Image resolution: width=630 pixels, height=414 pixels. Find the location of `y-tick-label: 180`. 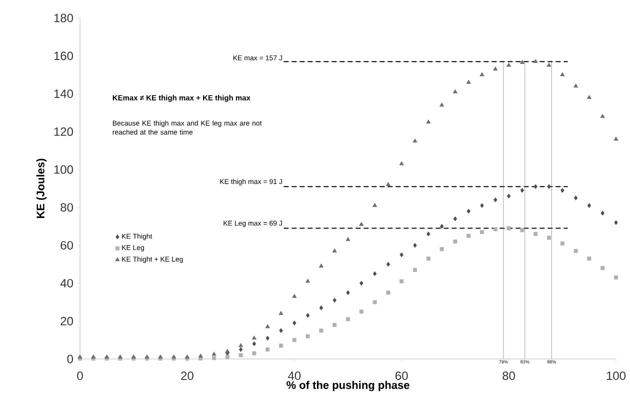

y-tick-label: 180 is located at coordinates (64, 18).